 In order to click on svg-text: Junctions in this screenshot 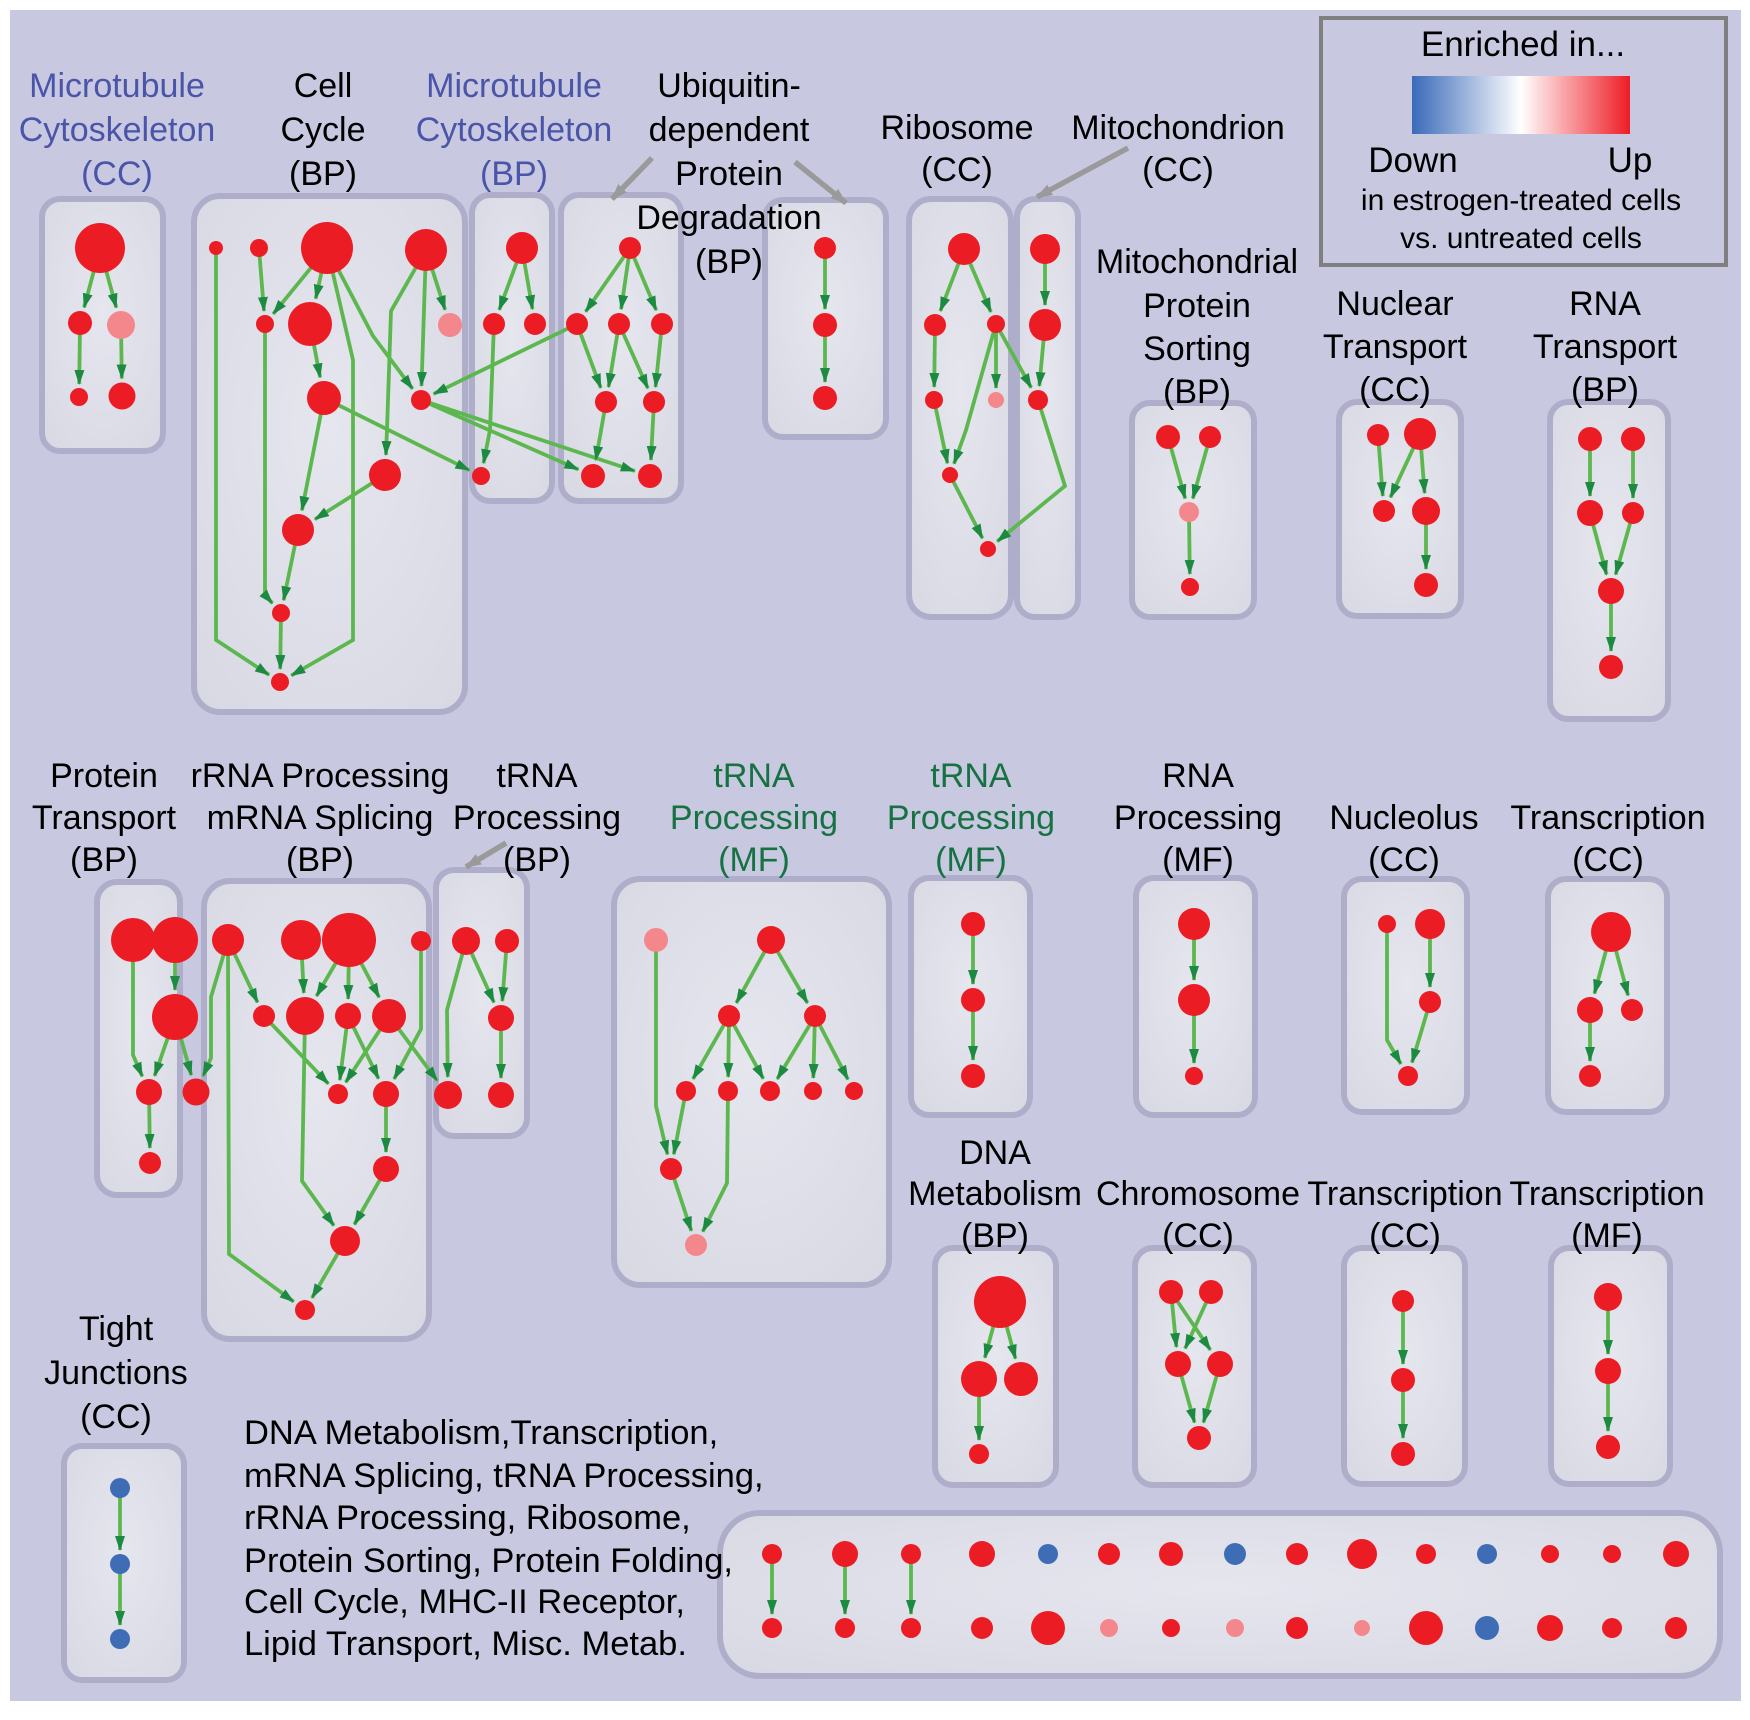, I will do `click(116, 1373)`.